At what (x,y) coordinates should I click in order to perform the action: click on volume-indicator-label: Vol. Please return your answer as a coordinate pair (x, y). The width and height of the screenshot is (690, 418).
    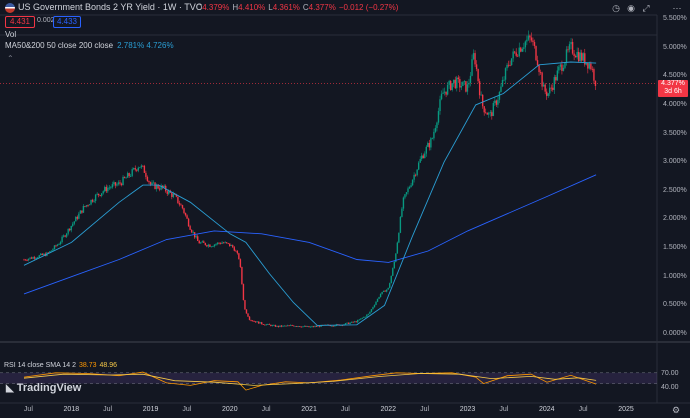
    Looking at the image, I should click on (11, 34).